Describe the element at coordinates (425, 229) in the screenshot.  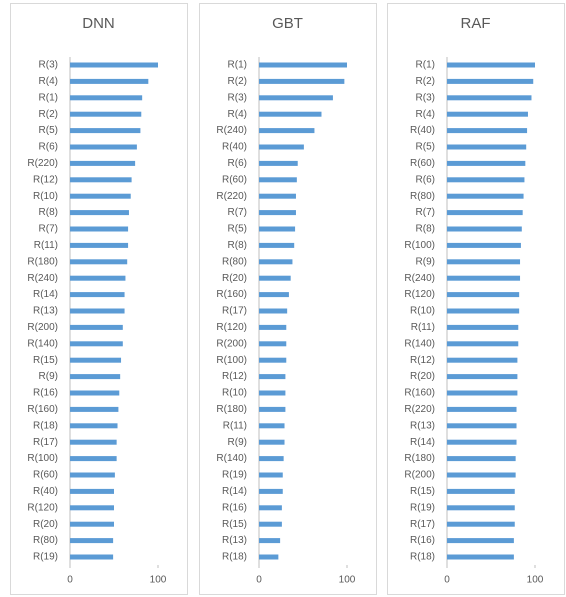
I see `y-tick-label: R(8)` at that location.